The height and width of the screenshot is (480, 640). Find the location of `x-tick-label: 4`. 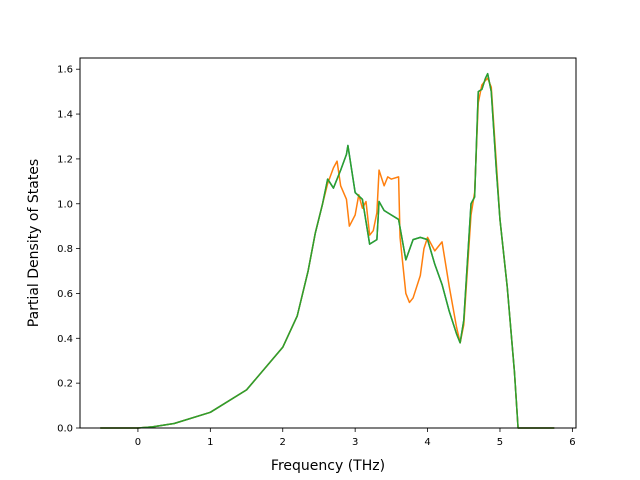

x-tick-label: 4 is located at coordinates (427, 442).